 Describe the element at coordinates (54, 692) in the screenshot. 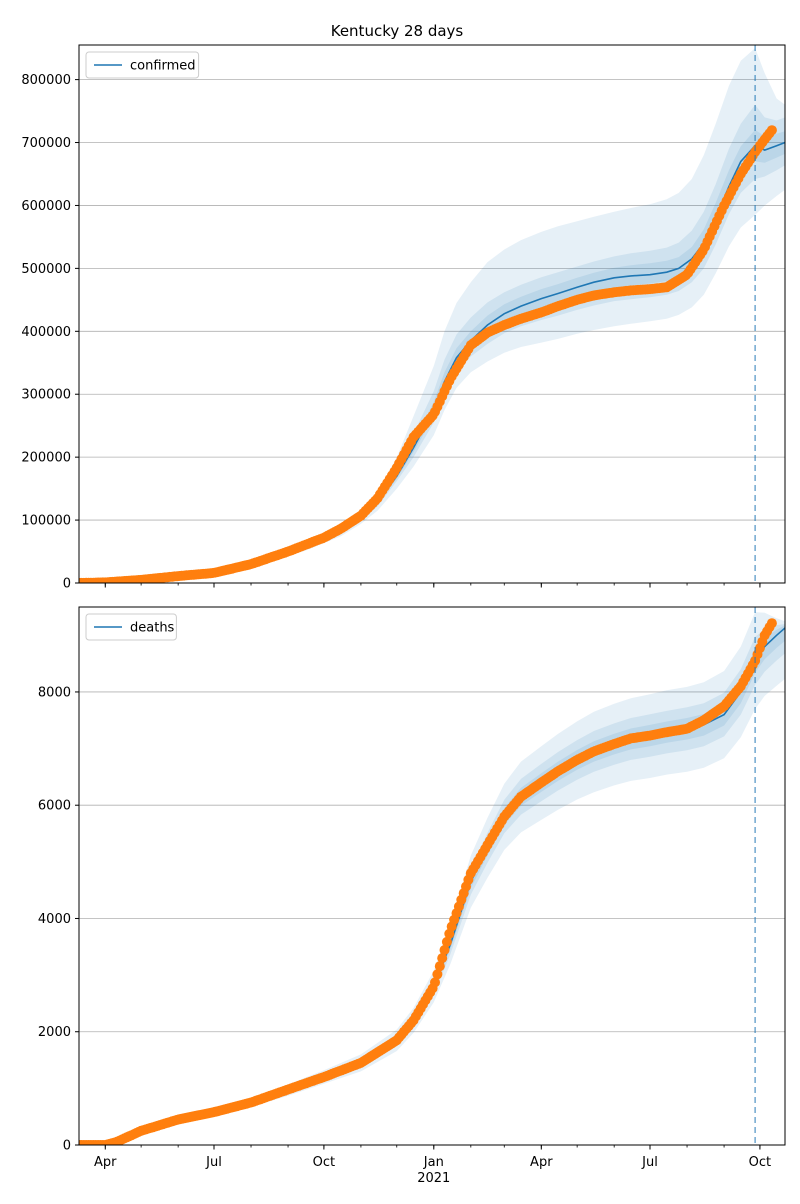

I see `y-tick-label: 8000` at that location.